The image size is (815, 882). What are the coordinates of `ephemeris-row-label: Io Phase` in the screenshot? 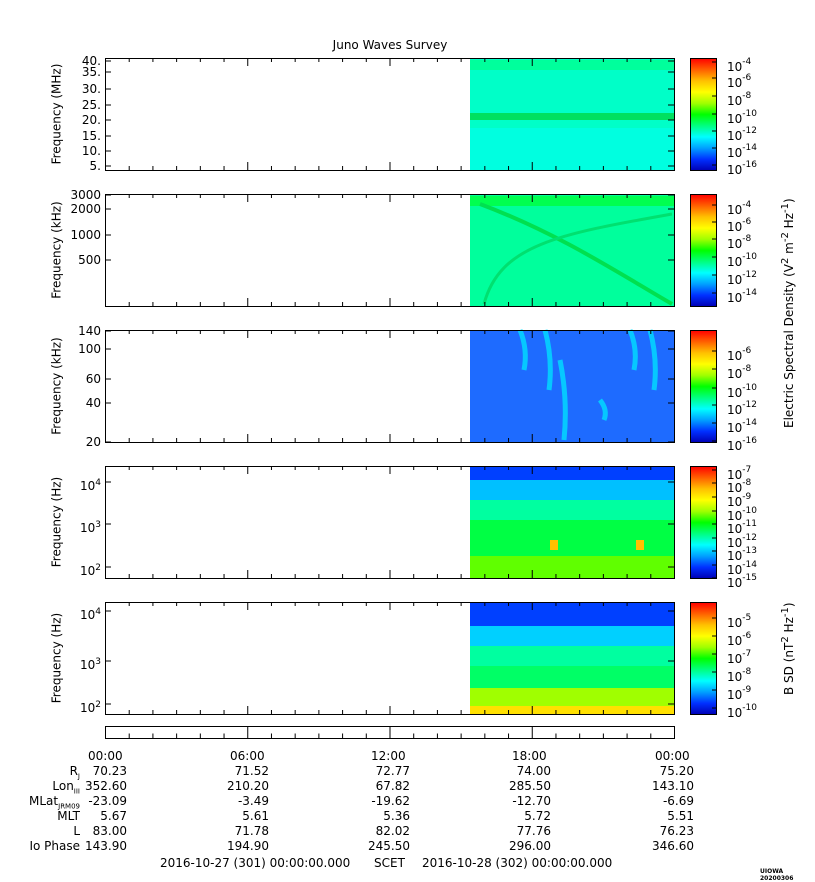 It's located at (54, 846).